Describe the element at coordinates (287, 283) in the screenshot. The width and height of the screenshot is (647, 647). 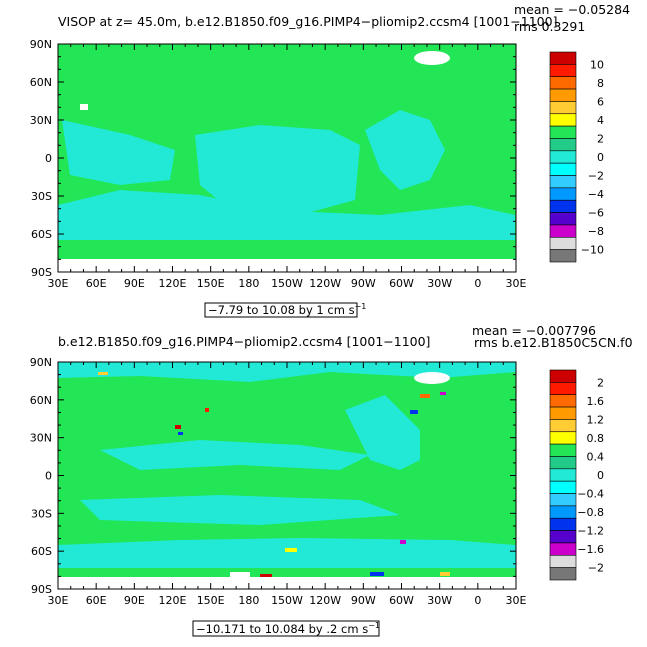
I see `x-tick-label: 150W` at that location.